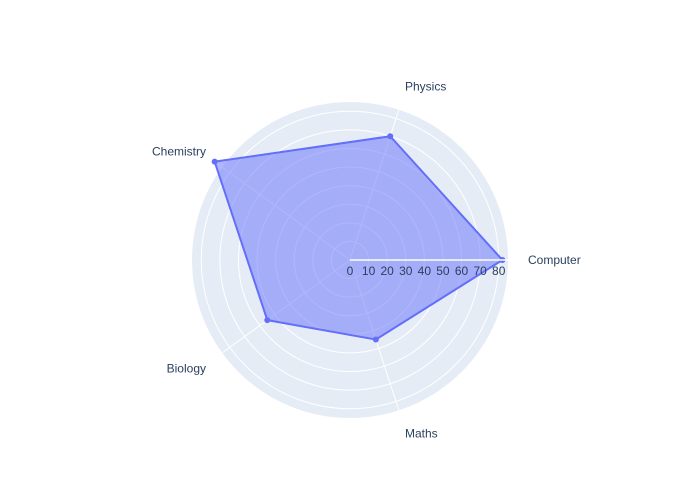 This screenshot has height=500, width=700. Describe the element at coordinates (421, 433) in the screenshot. I see `angular-axis-label: Maths` at that location.